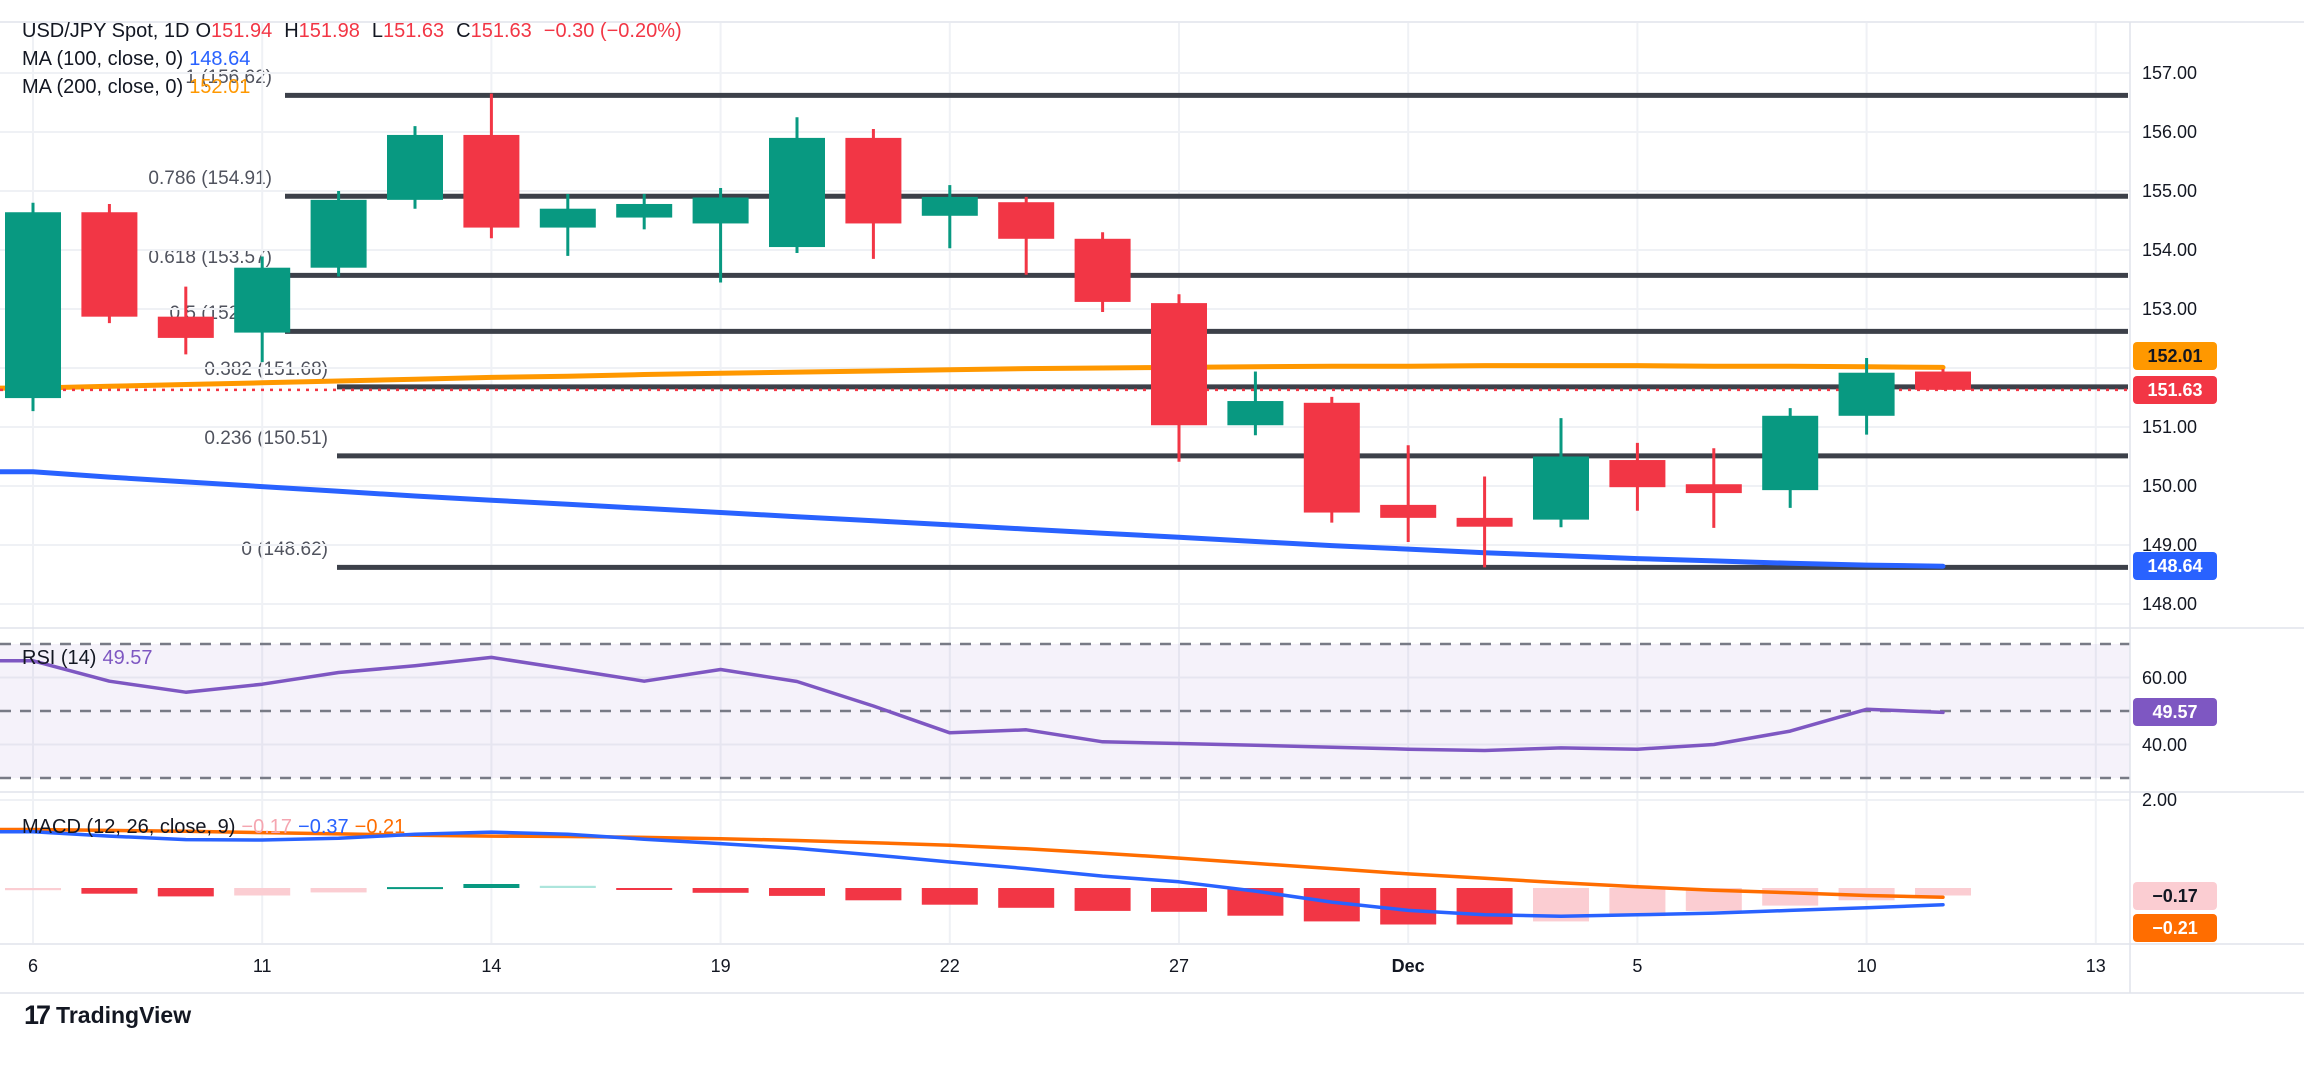  Describe the element at coordinates (2175, 928) in the screenshot. I see `price-badge: −0.21` at that location.